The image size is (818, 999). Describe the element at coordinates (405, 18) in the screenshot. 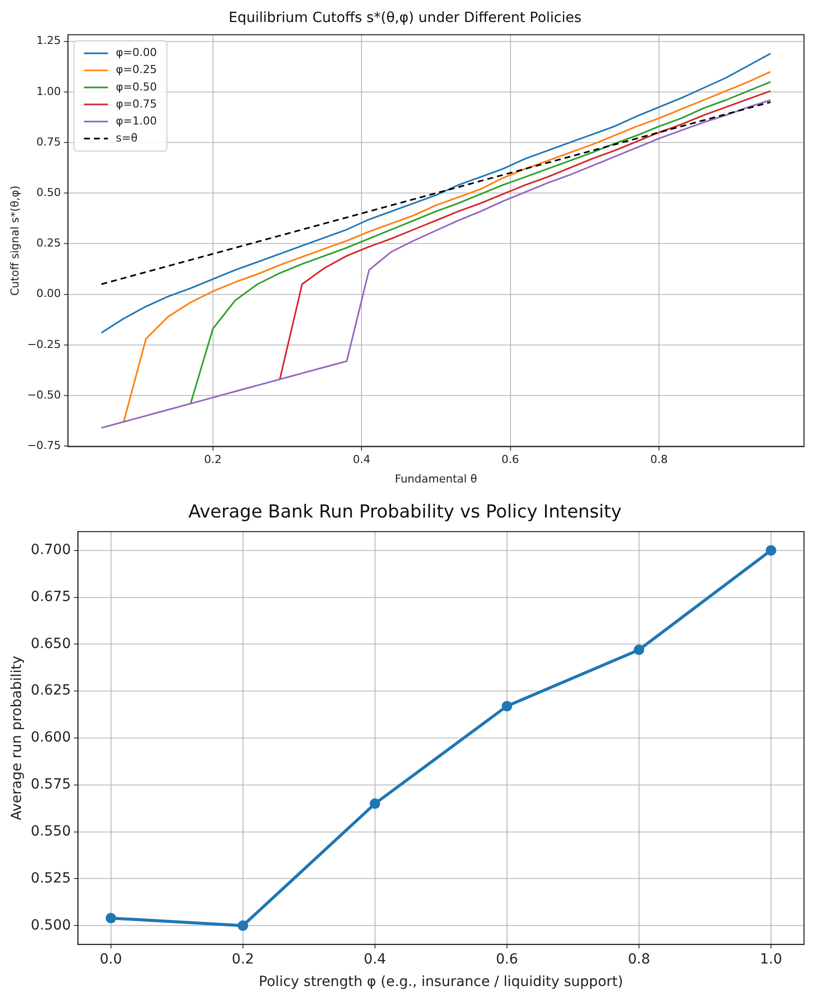

I see `chart-title: Equilibrium Cutoffs s*(θ,φ) under Different Policies` at that location.